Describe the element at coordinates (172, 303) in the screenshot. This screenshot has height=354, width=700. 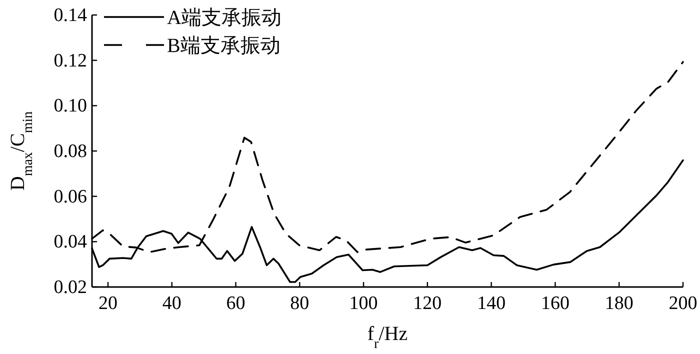
I see `x-tick-label: 40` at that location.